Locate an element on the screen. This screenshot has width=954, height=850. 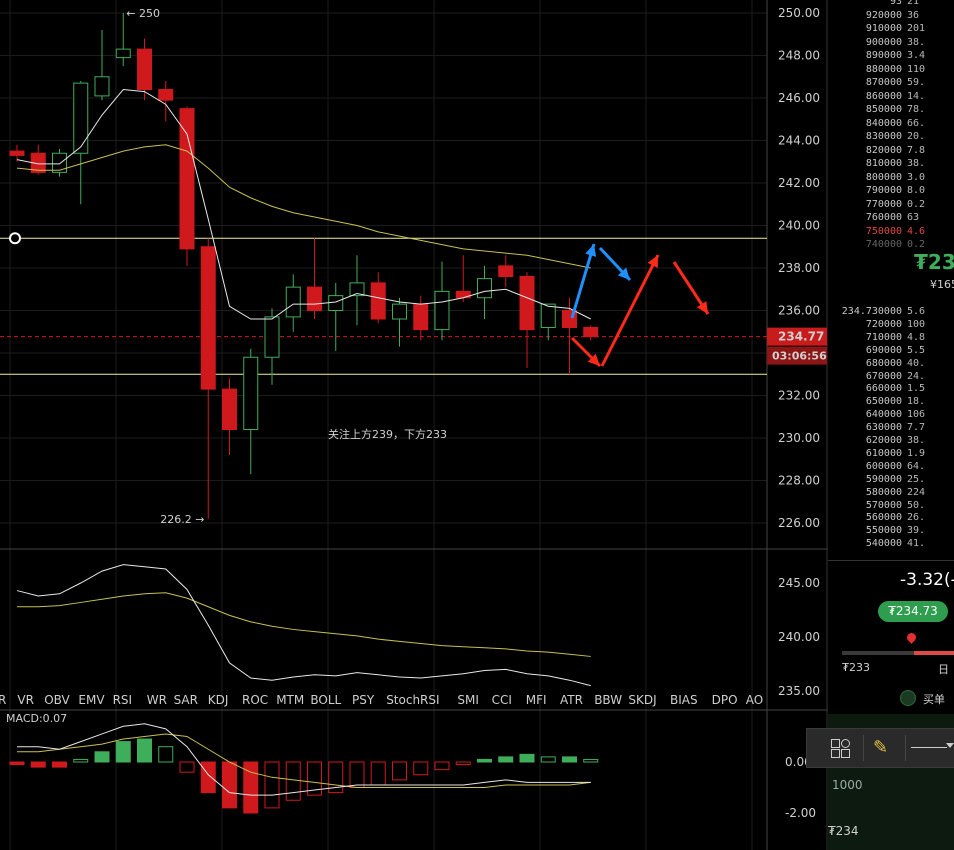
bid-price: 670000 is located at coordinates (883, 376).